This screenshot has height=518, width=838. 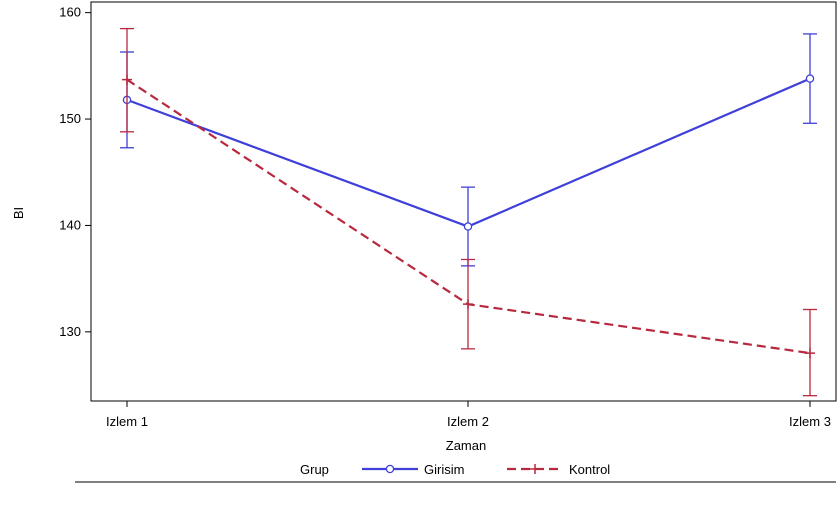 What do you see at coordinates (127, 421) in the screenshot?
I see `x-tick-label: Izlem 1` at bounding box center [127, 421].